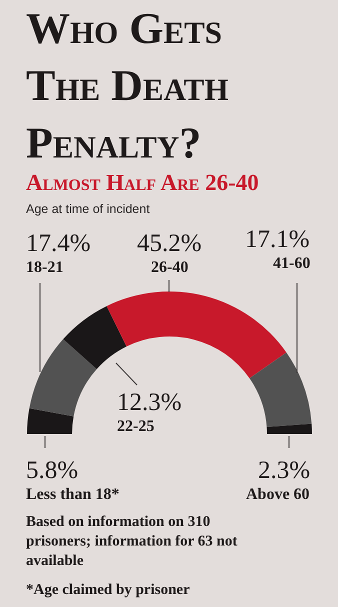 Image resolution: width=338 pixels, height=607 pixels. I want to click on slice-label: 26-40, so click(169, 267).